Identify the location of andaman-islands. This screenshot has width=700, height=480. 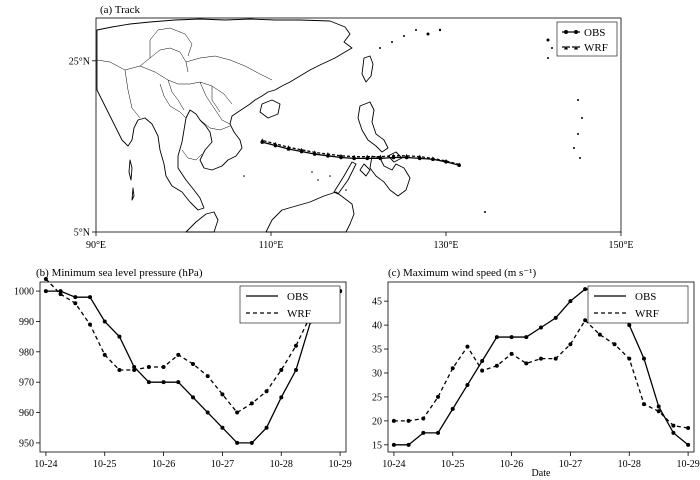
(131, 180).